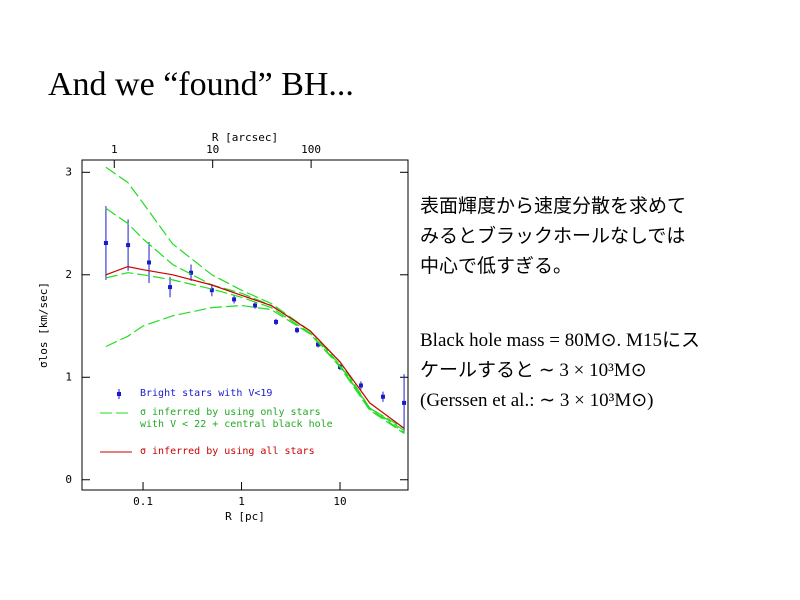 Image resolution: width=800 pixels, height=600 pixels. What do you see at coordinates (68, 274) in the screenshot?
I see `y-tick-label: 2` at bounding box center [68, 274].